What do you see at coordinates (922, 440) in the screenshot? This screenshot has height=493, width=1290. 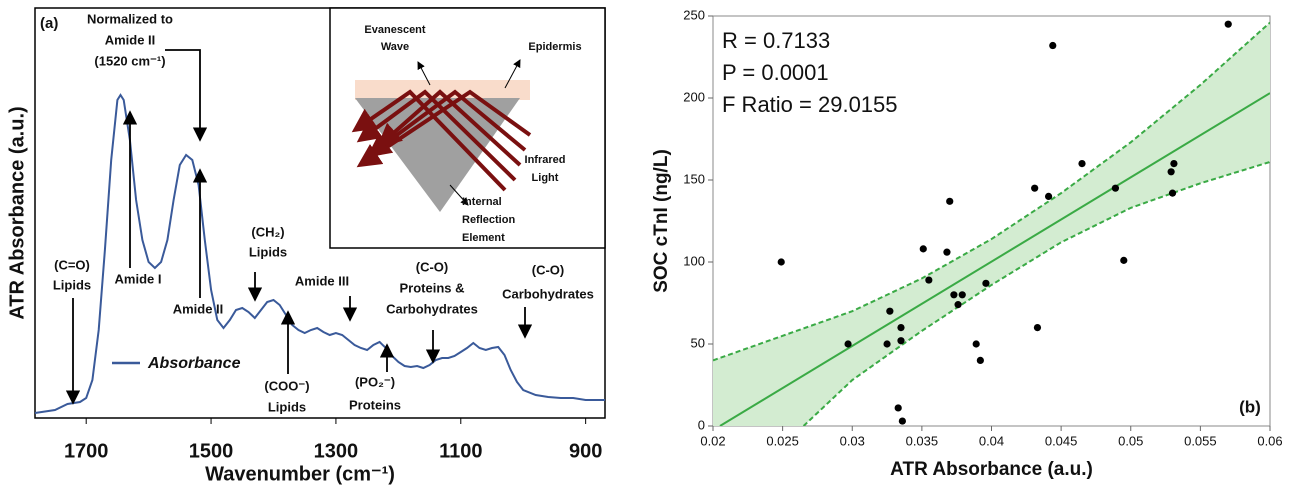 I see `x-tick-label: 0.035` at bounding box center [922, 440].